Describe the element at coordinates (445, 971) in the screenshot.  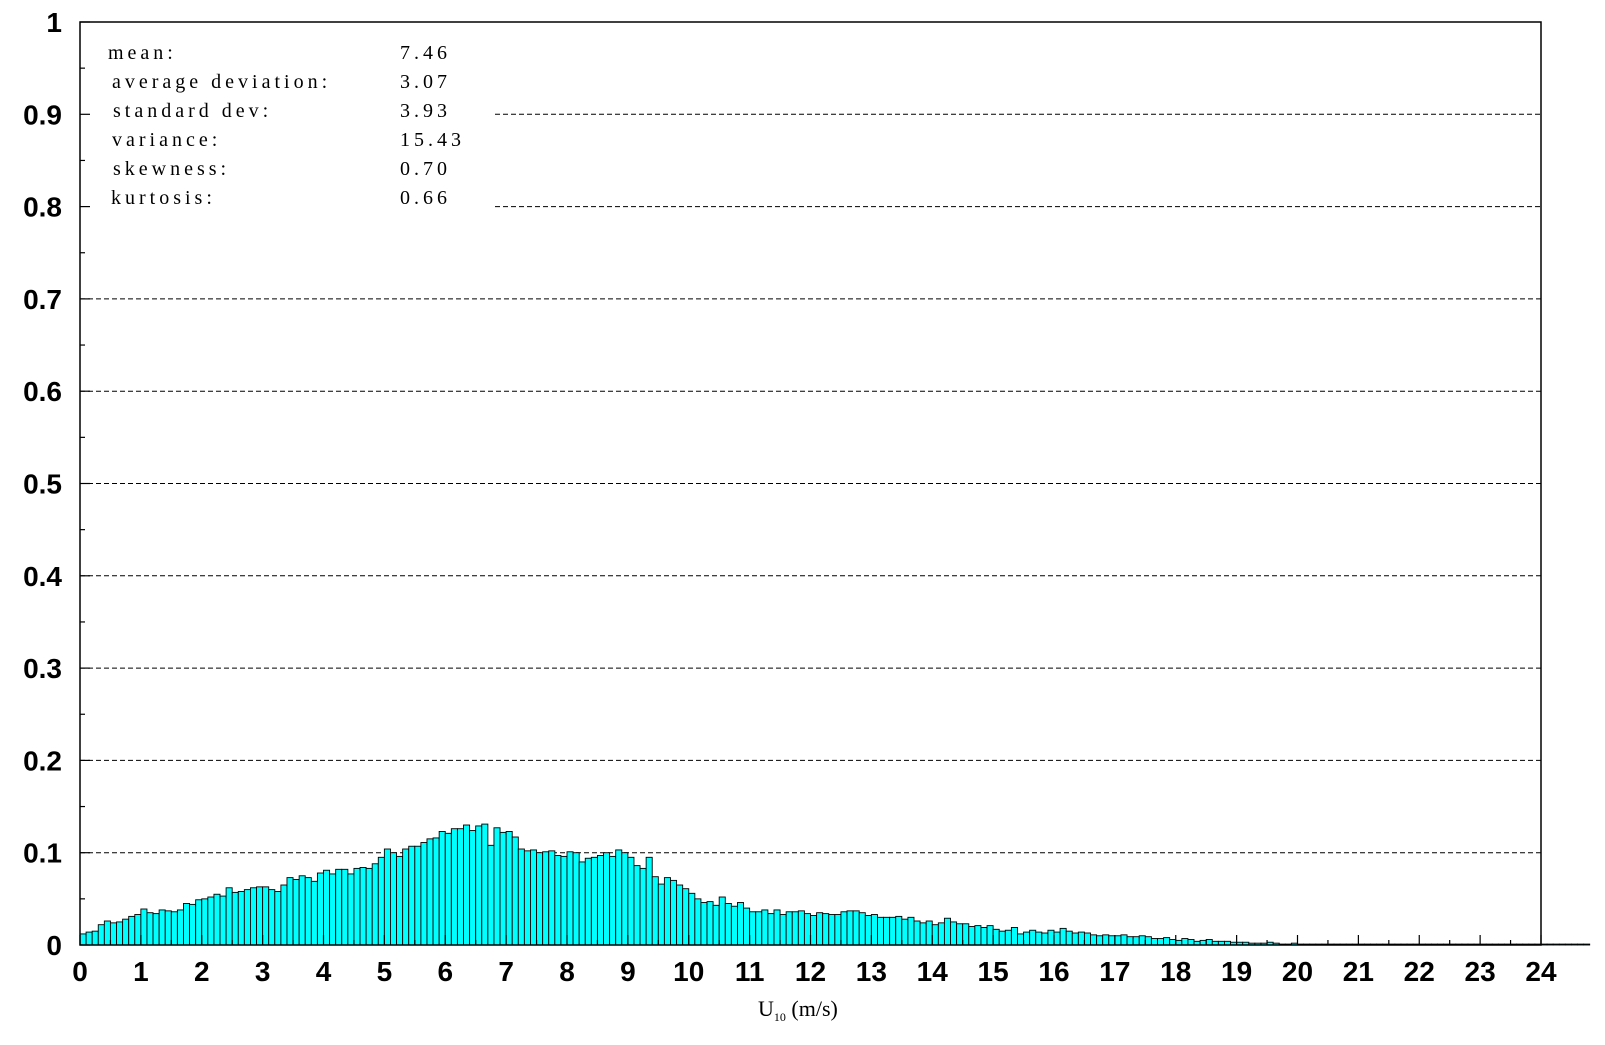
I see `x-tick-label: 6` at that location.